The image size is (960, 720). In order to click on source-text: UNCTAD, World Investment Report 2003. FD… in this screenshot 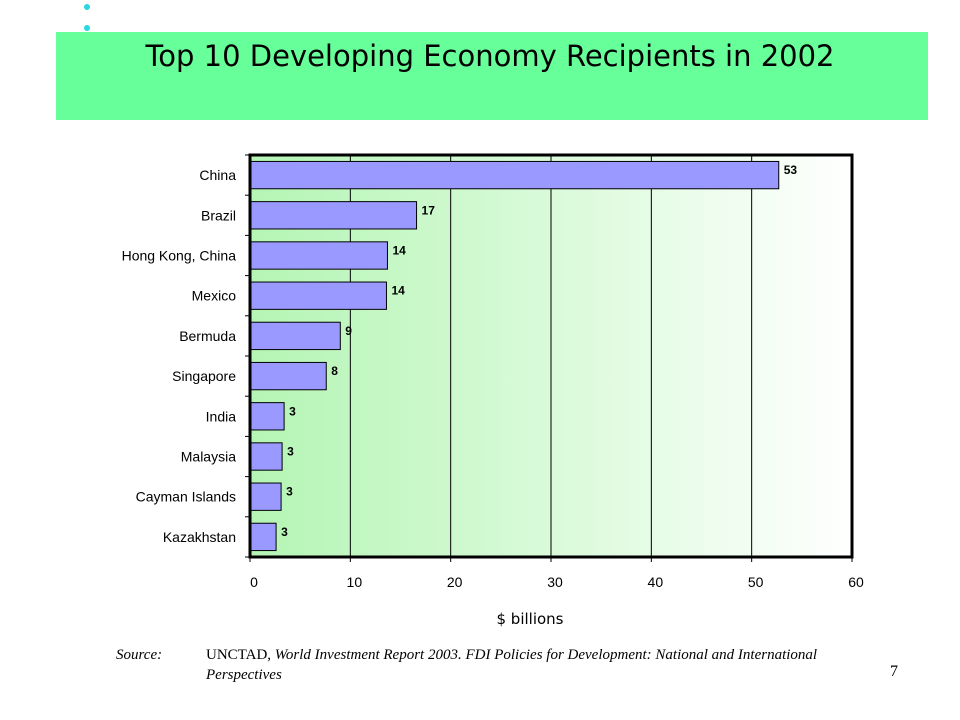, I will do `click(512, 665)`.